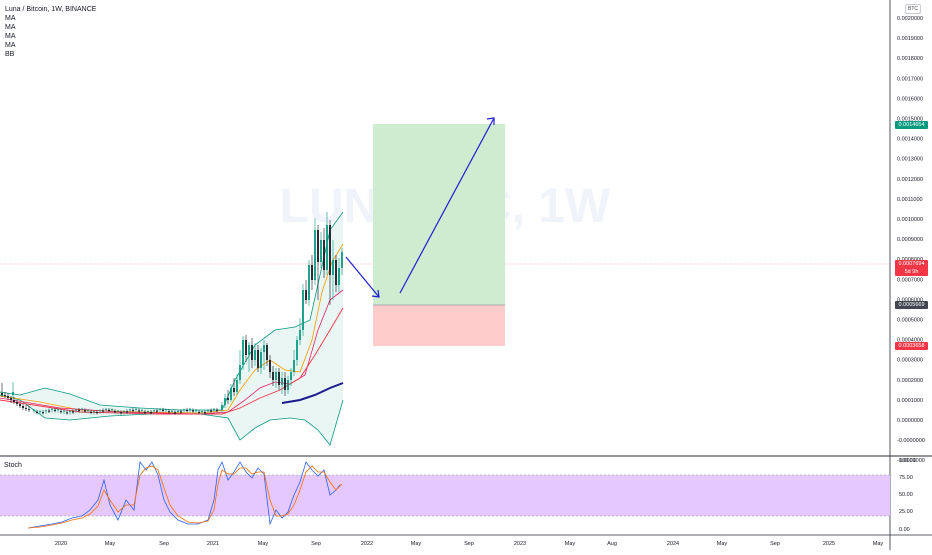 The height and width of the screenshot is (555, 932). I want to click on price-tick-label: 0.0003000, so click(910, 361).